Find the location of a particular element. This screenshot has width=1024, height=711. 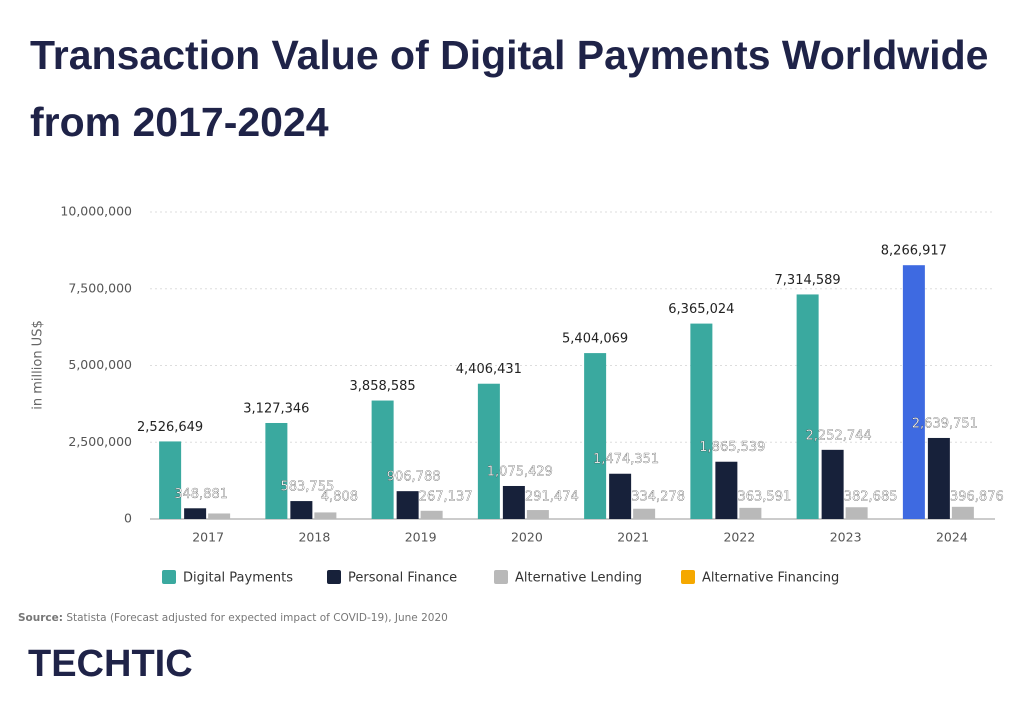

value-label: 1,474,351 is located at coordinates (626, 459).